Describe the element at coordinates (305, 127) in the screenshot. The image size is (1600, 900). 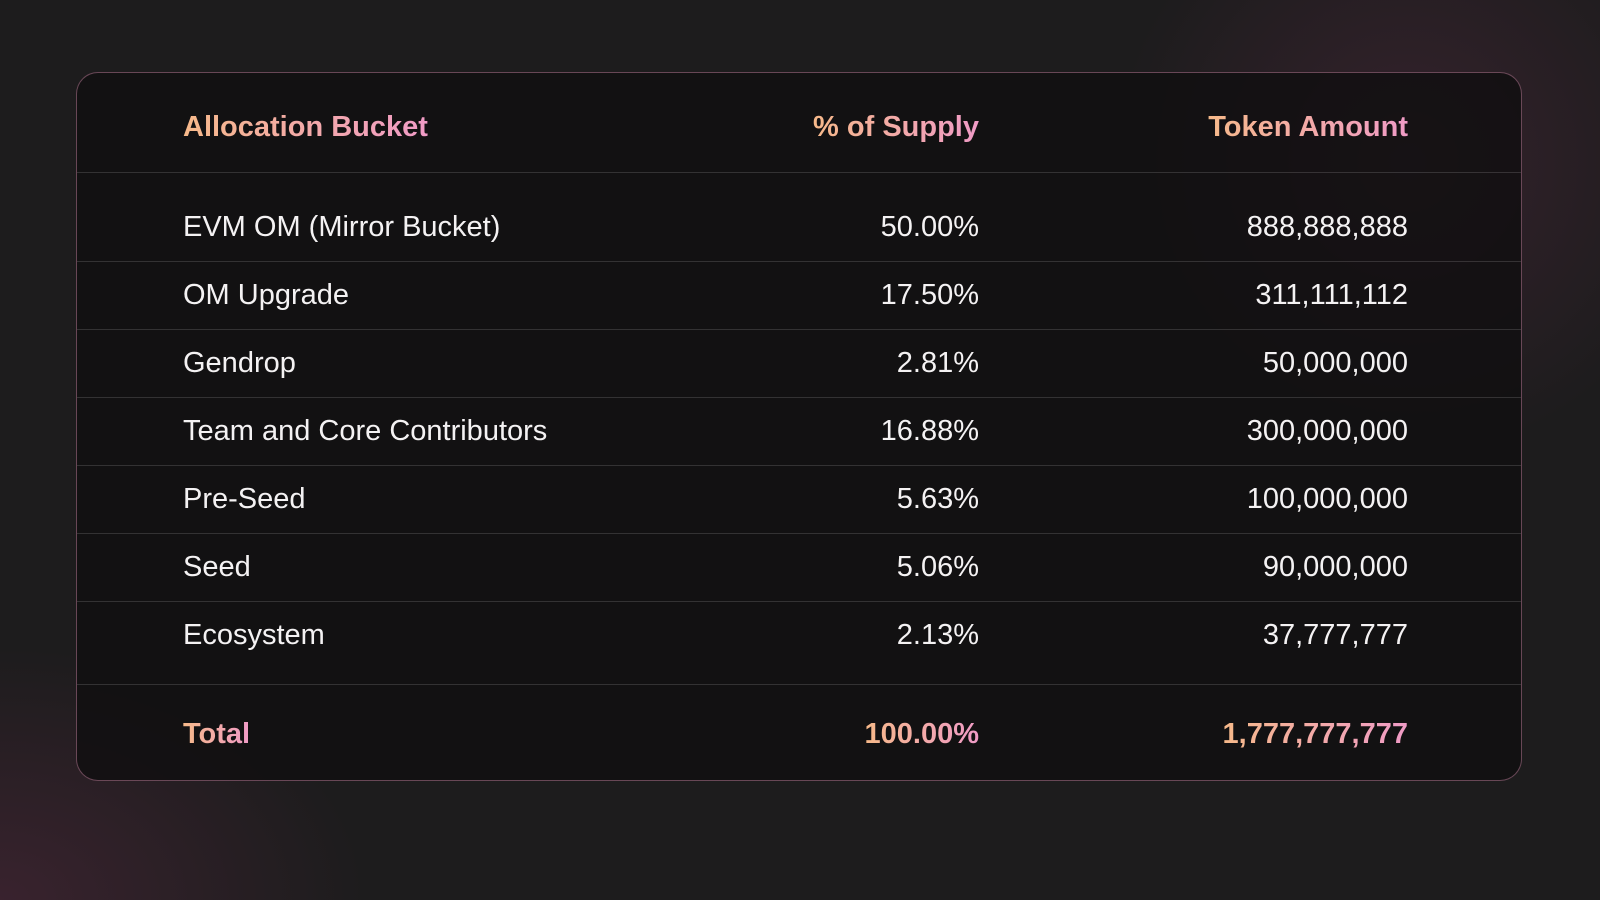
I see `header-cell: Allocation Bucket` at that location.